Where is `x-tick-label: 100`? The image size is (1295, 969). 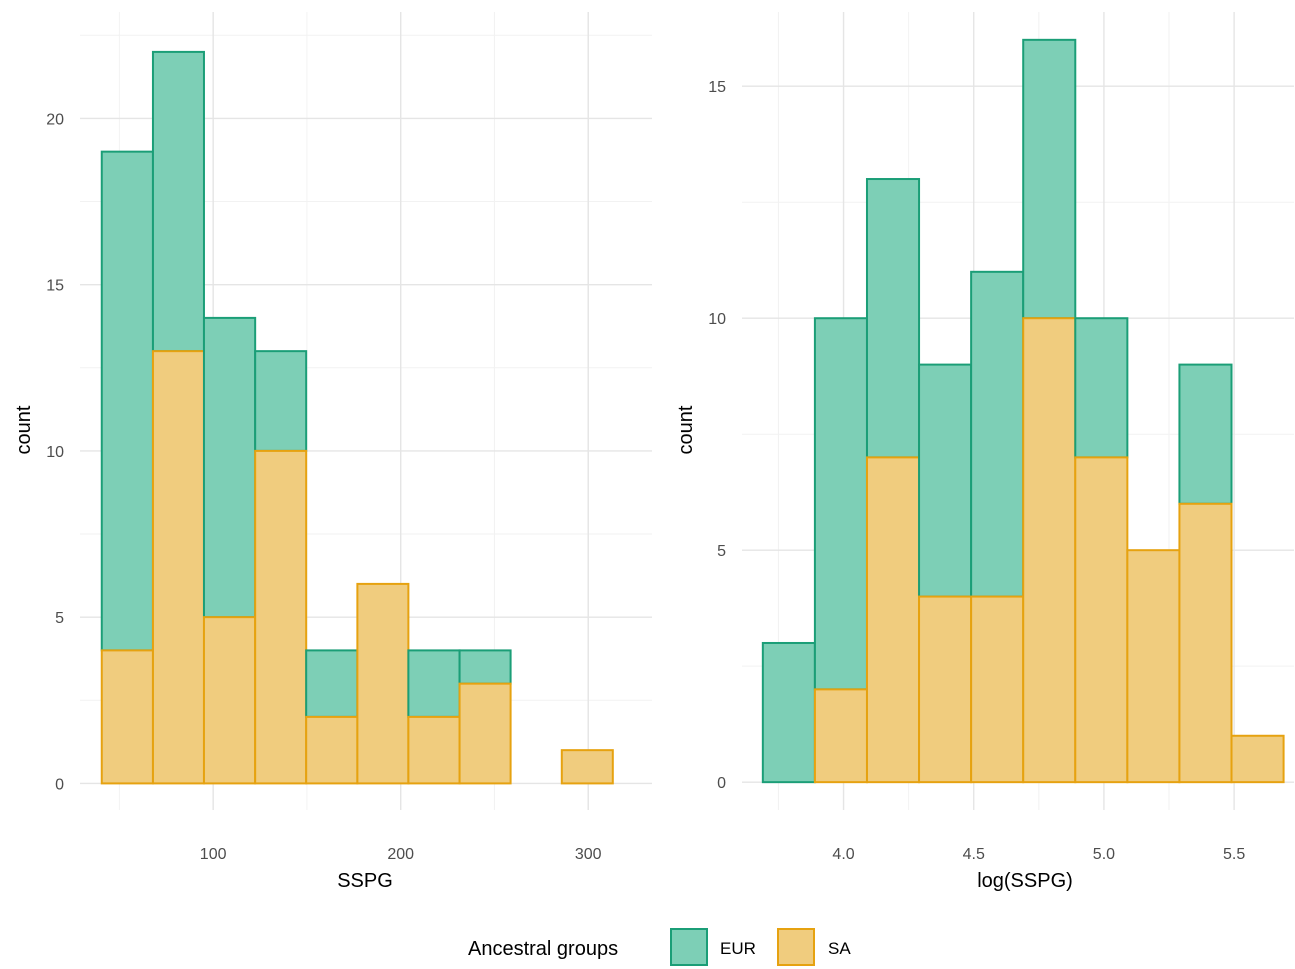
x-tick-label: 100 is located at coordinates (213, 854).